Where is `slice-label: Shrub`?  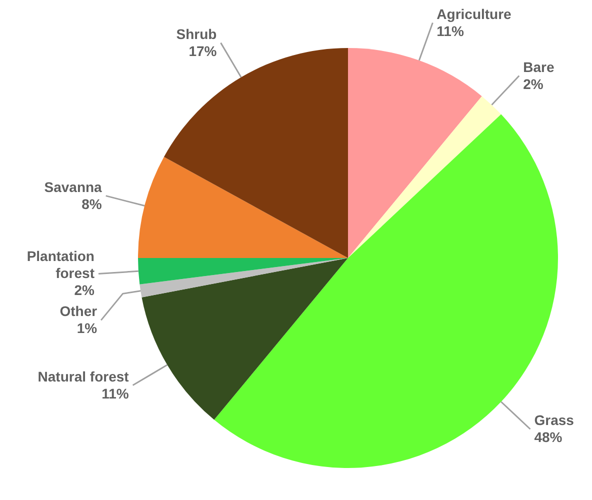
slice-label: Shrub is located at coordinates (196, 34).